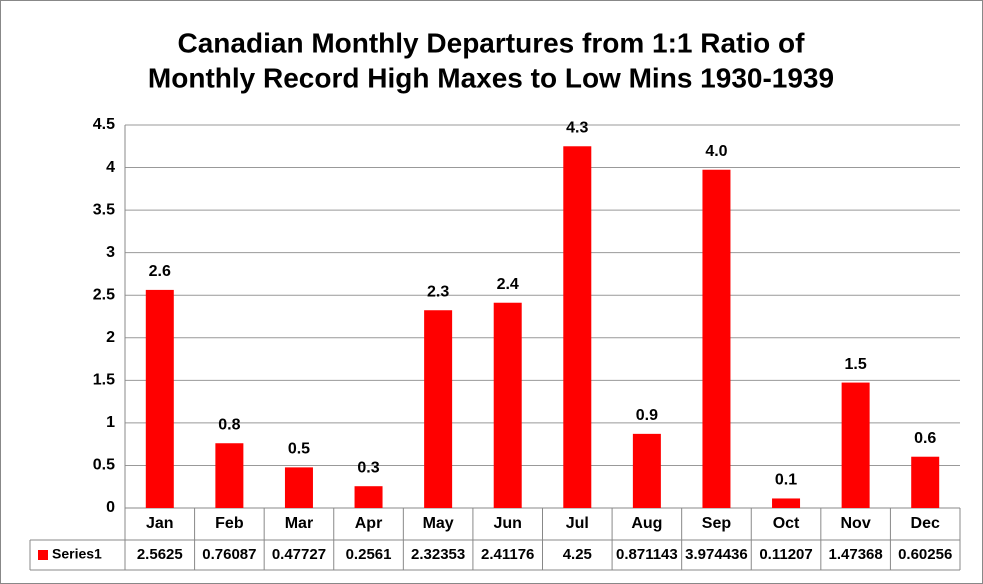 This screenshot has width=983, height=584. I want to click on x-tick-label: Oct, so click(786, 523).